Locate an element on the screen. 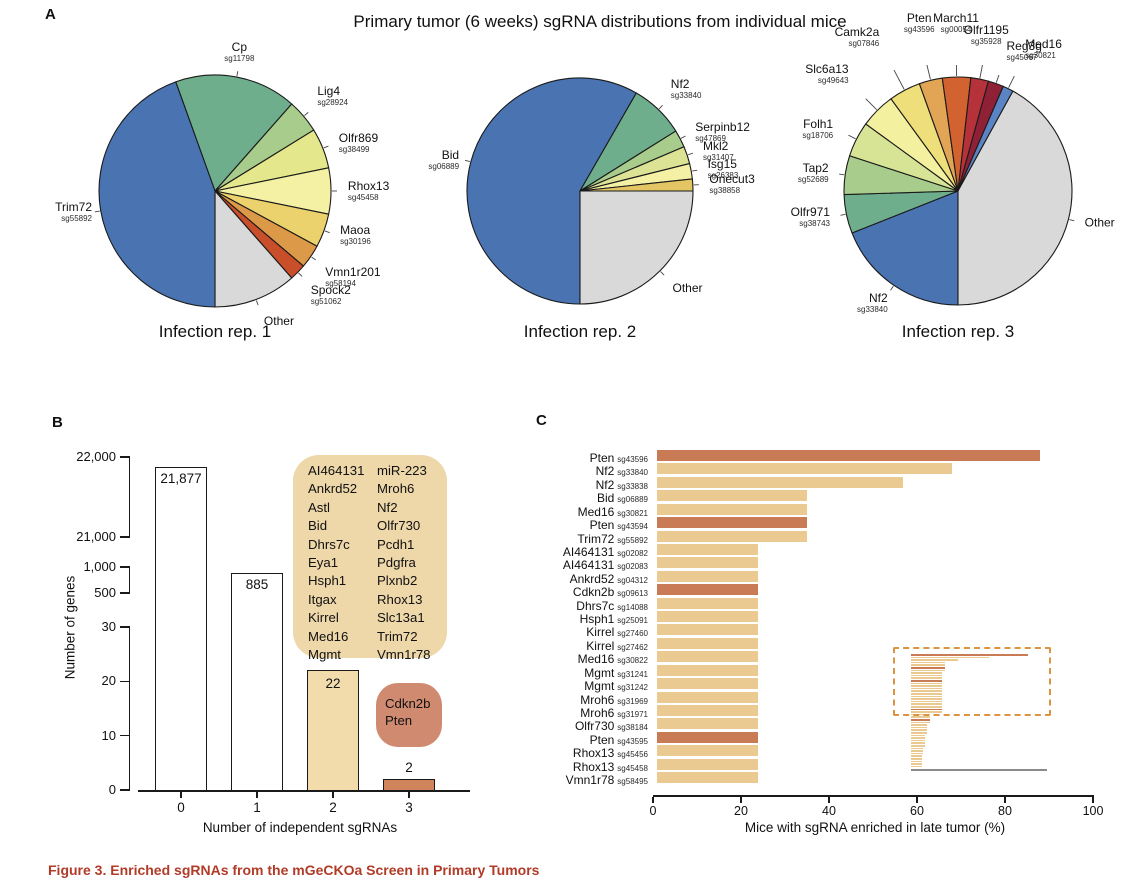 The width and height of the screenshot is (1137, 895). gene-name: Hsph1 is located at coordinates (597, 619).